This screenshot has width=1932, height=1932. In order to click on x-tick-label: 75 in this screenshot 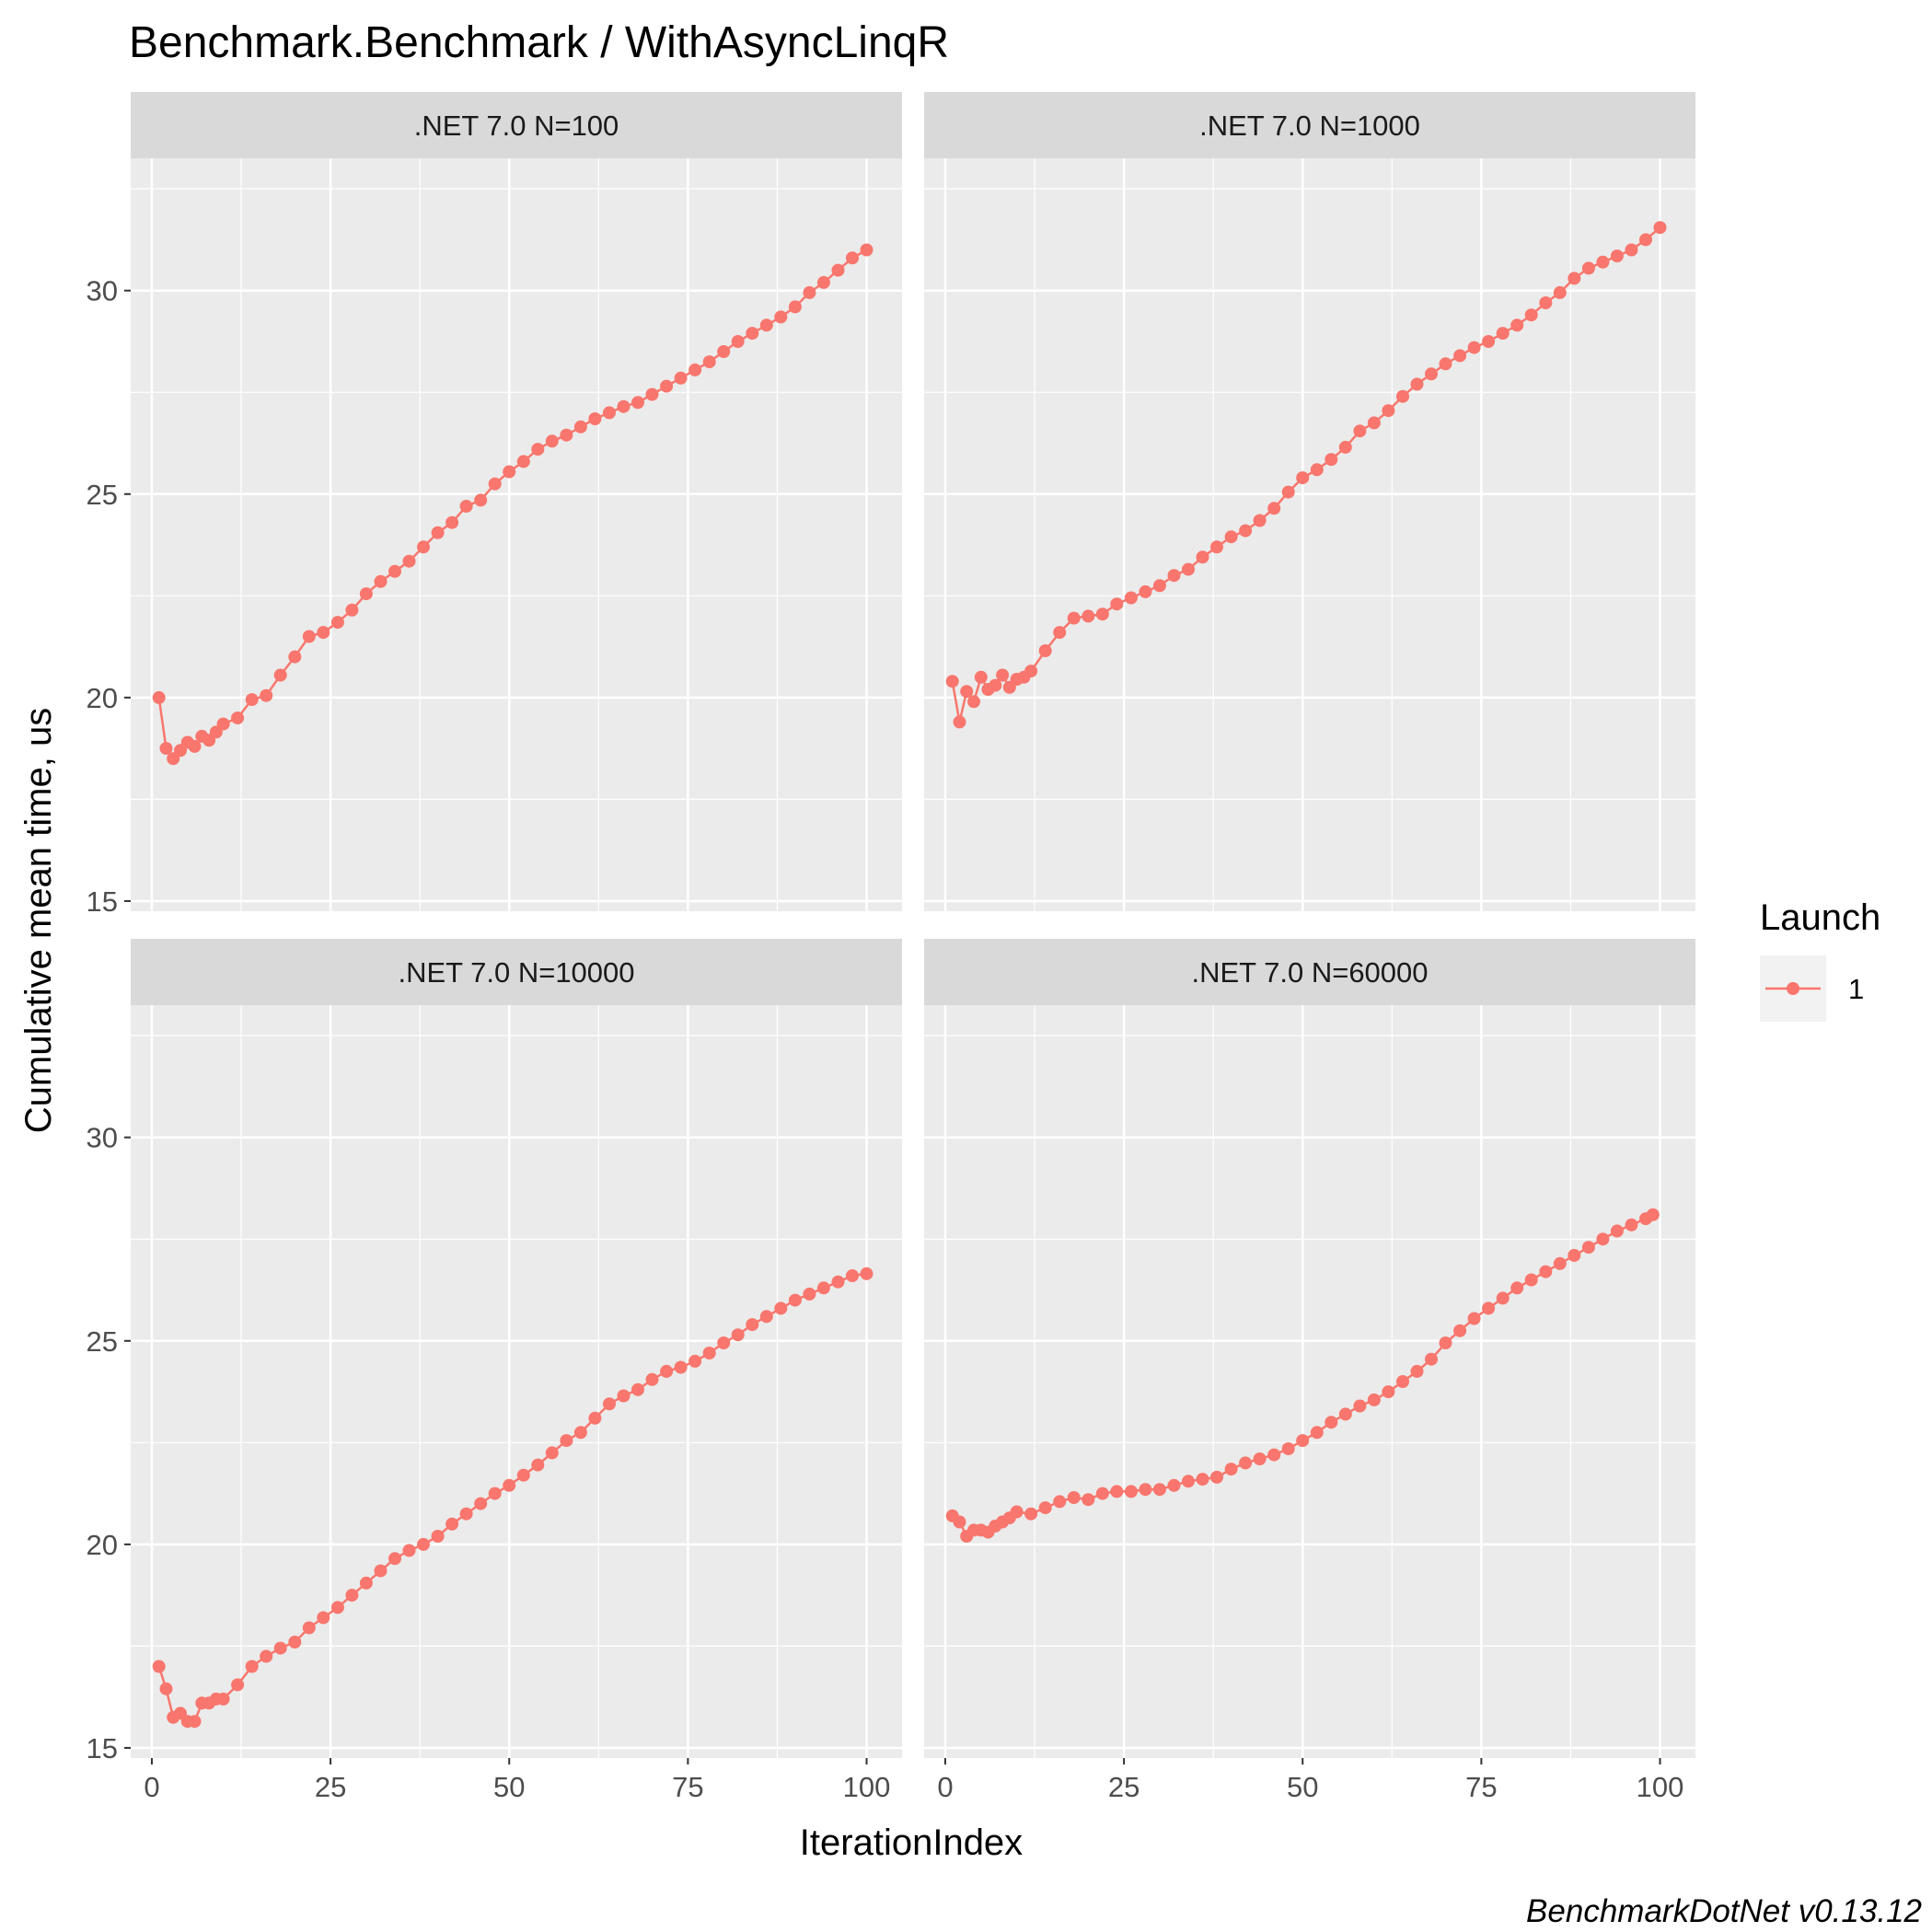, I will do `click(687, 1787)`.